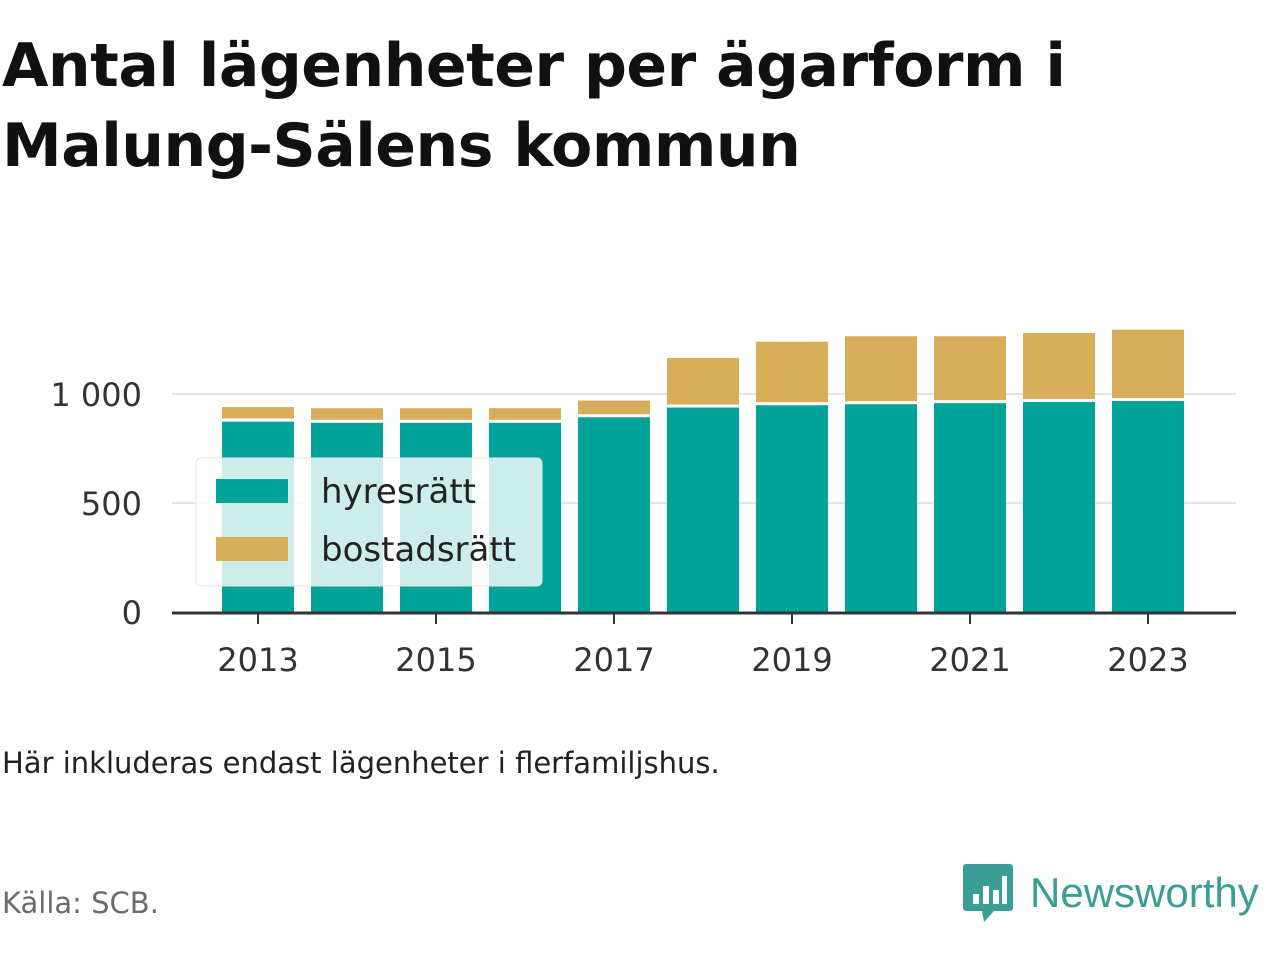 The image size is (1280, 960). I want to click on bar-bostadsratt-2014, so click(347, 415).